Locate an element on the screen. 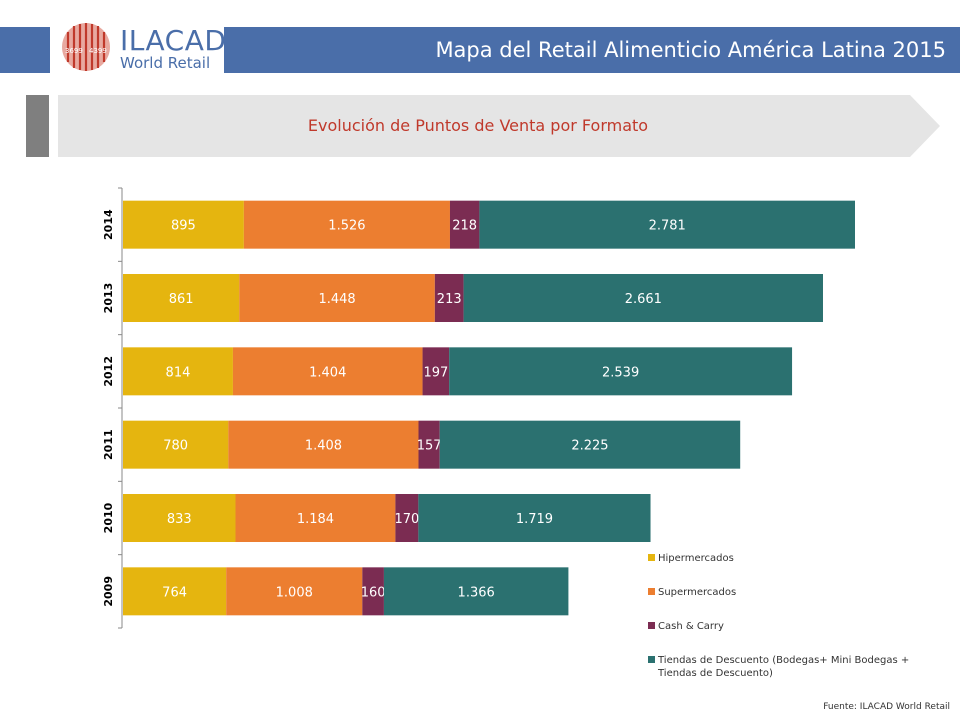 The image size is (960, 720). bar-value-label: 1.719 is located at coordinates (534, 519).